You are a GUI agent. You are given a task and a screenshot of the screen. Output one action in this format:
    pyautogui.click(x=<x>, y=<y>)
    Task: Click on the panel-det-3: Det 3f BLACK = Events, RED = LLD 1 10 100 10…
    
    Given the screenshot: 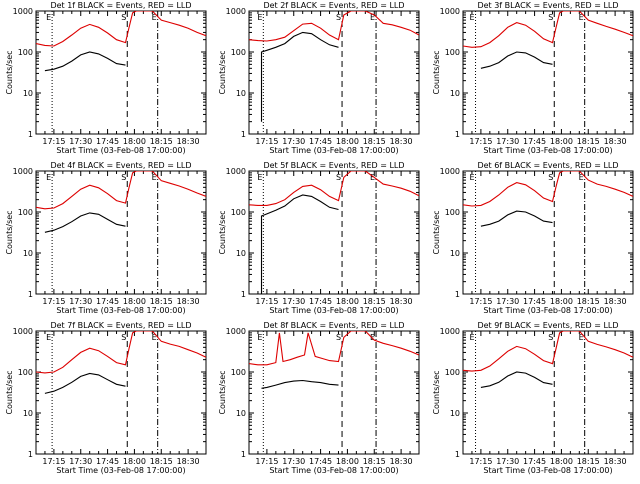 What is the action you would take?
    pyautogui.click(x=533, y=78)
    